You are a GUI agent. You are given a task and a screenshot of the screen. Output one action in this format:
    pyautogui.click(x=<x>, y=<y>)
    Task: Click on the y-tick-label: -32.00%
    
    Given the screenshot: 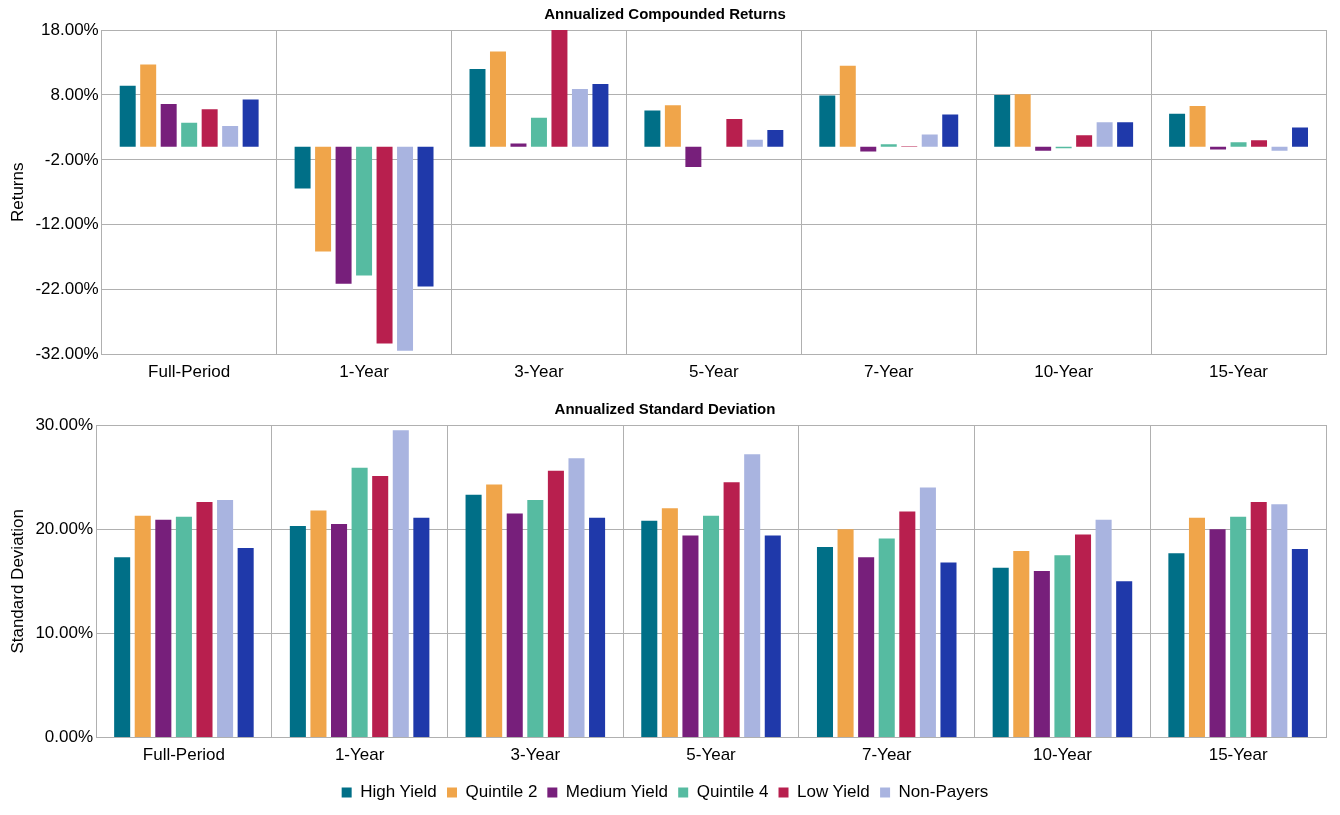 What is the action you would take?
    pyautogui.click(x=67, y=354)
    